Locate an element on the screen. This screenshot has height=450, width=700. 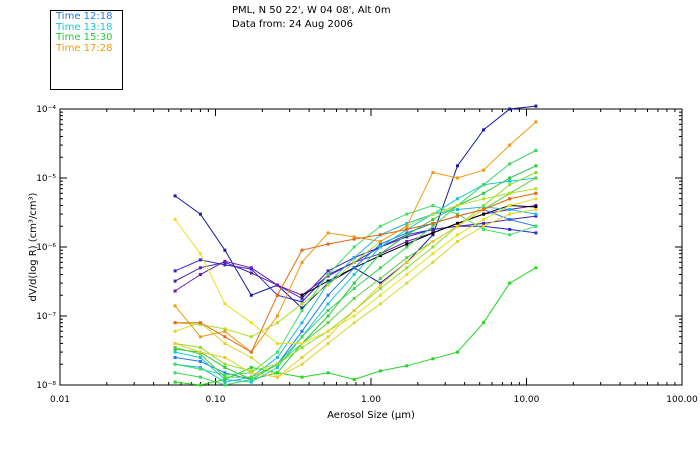
x-tick-label: 0.01 is located at coordinates (60, 400).